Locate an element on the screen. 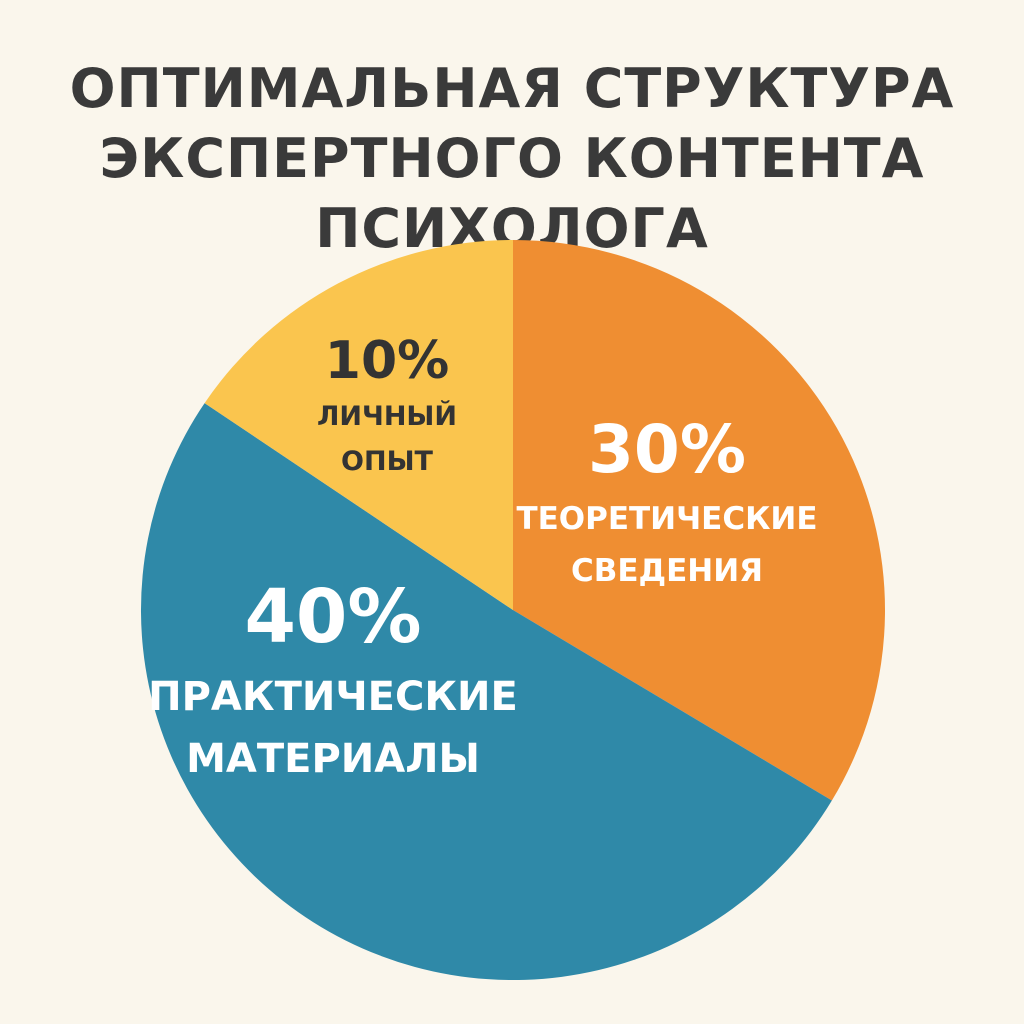 The image size is (1024, 1024). slice-category-label-2-line-2: МАТЕРИАЛЫ is located at coordinates (333, 759).